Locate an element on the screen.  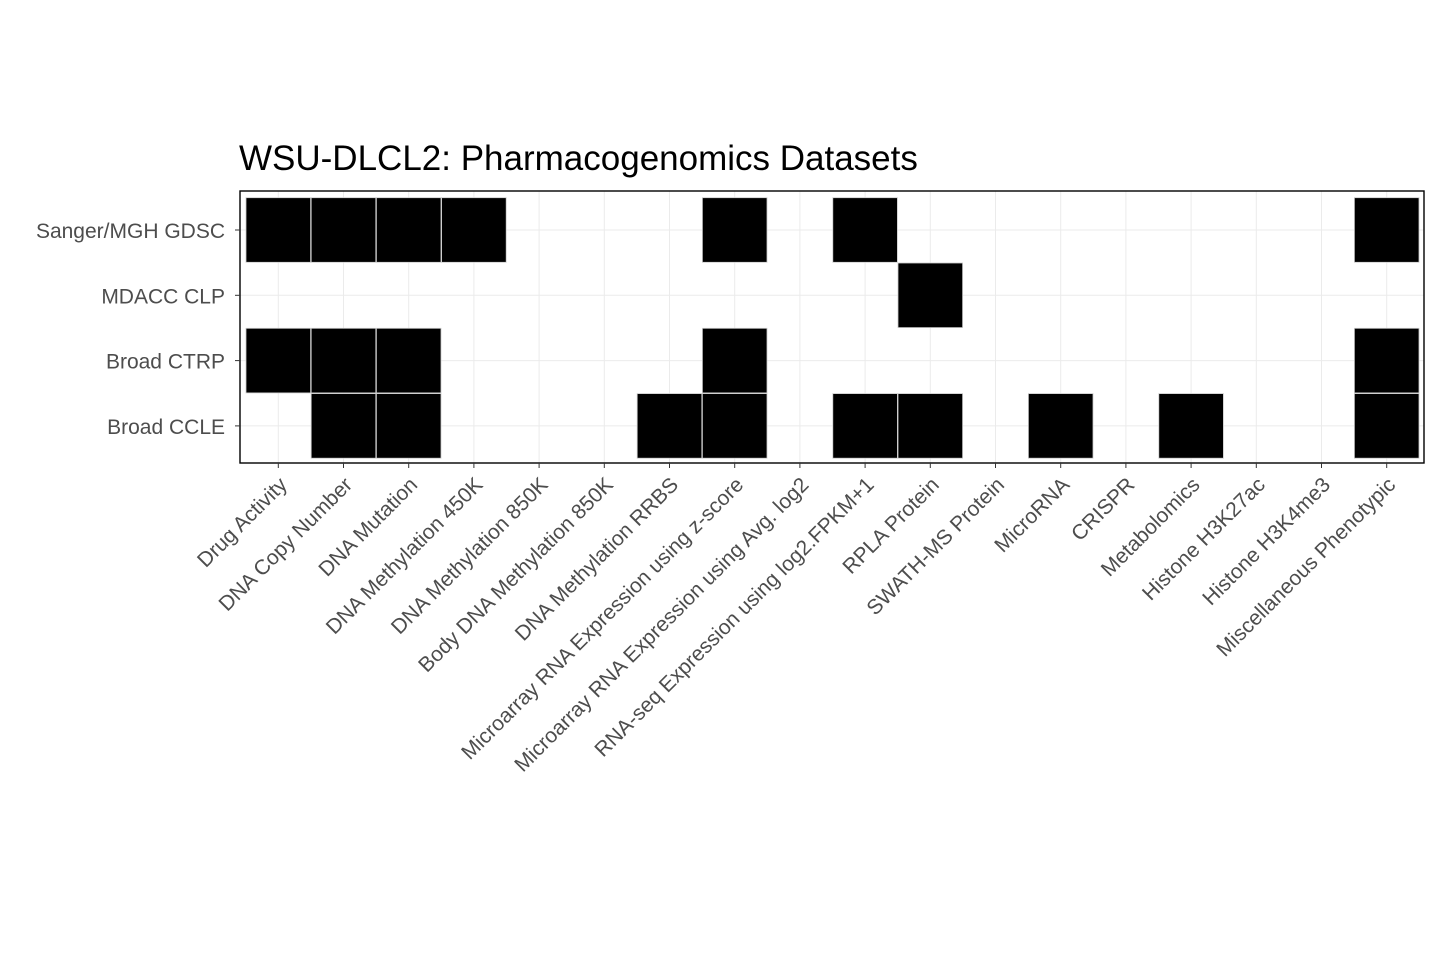
x-tick-label: Histone H3K27ac is located at coordinates (1204, 539).